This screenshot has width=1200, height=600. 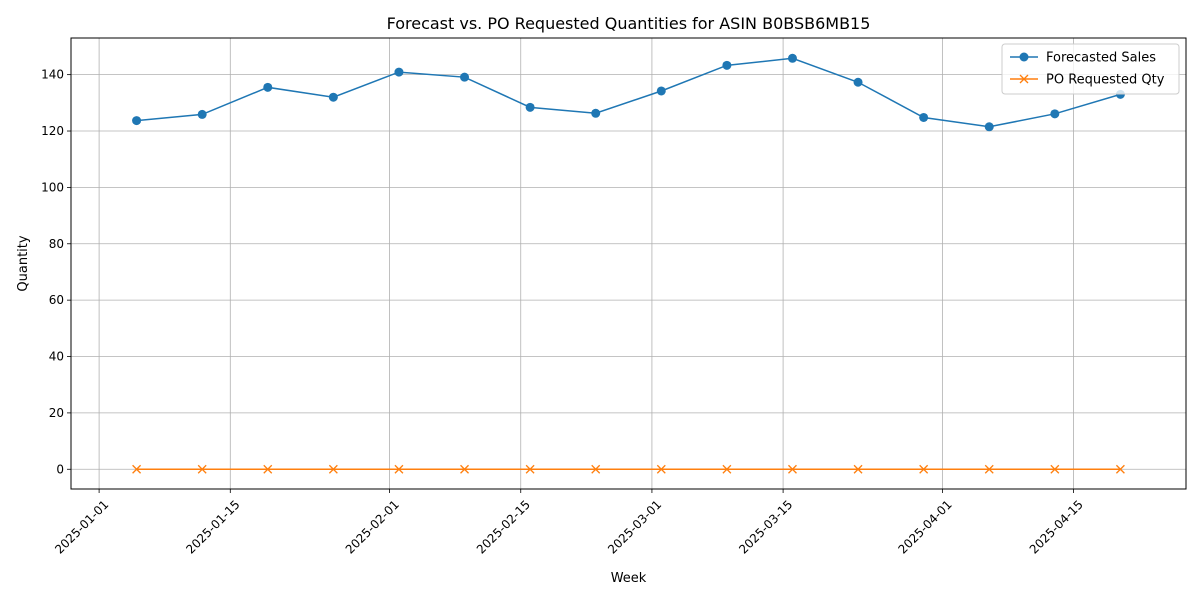 I want to click on y-tick-label: 20, so click(x=56, y=413).